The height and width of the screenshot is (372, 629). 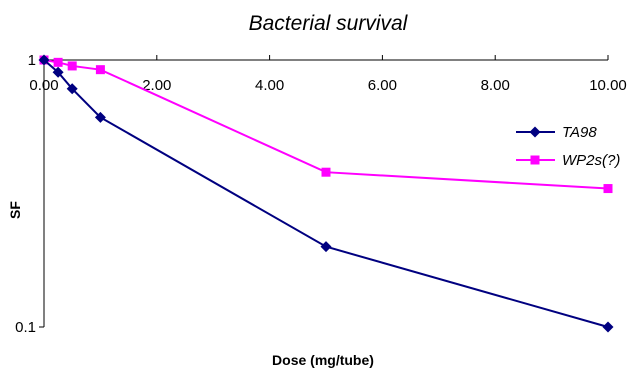 I want to click on x-tick-label: 4.00, so click(x=269, y=85).